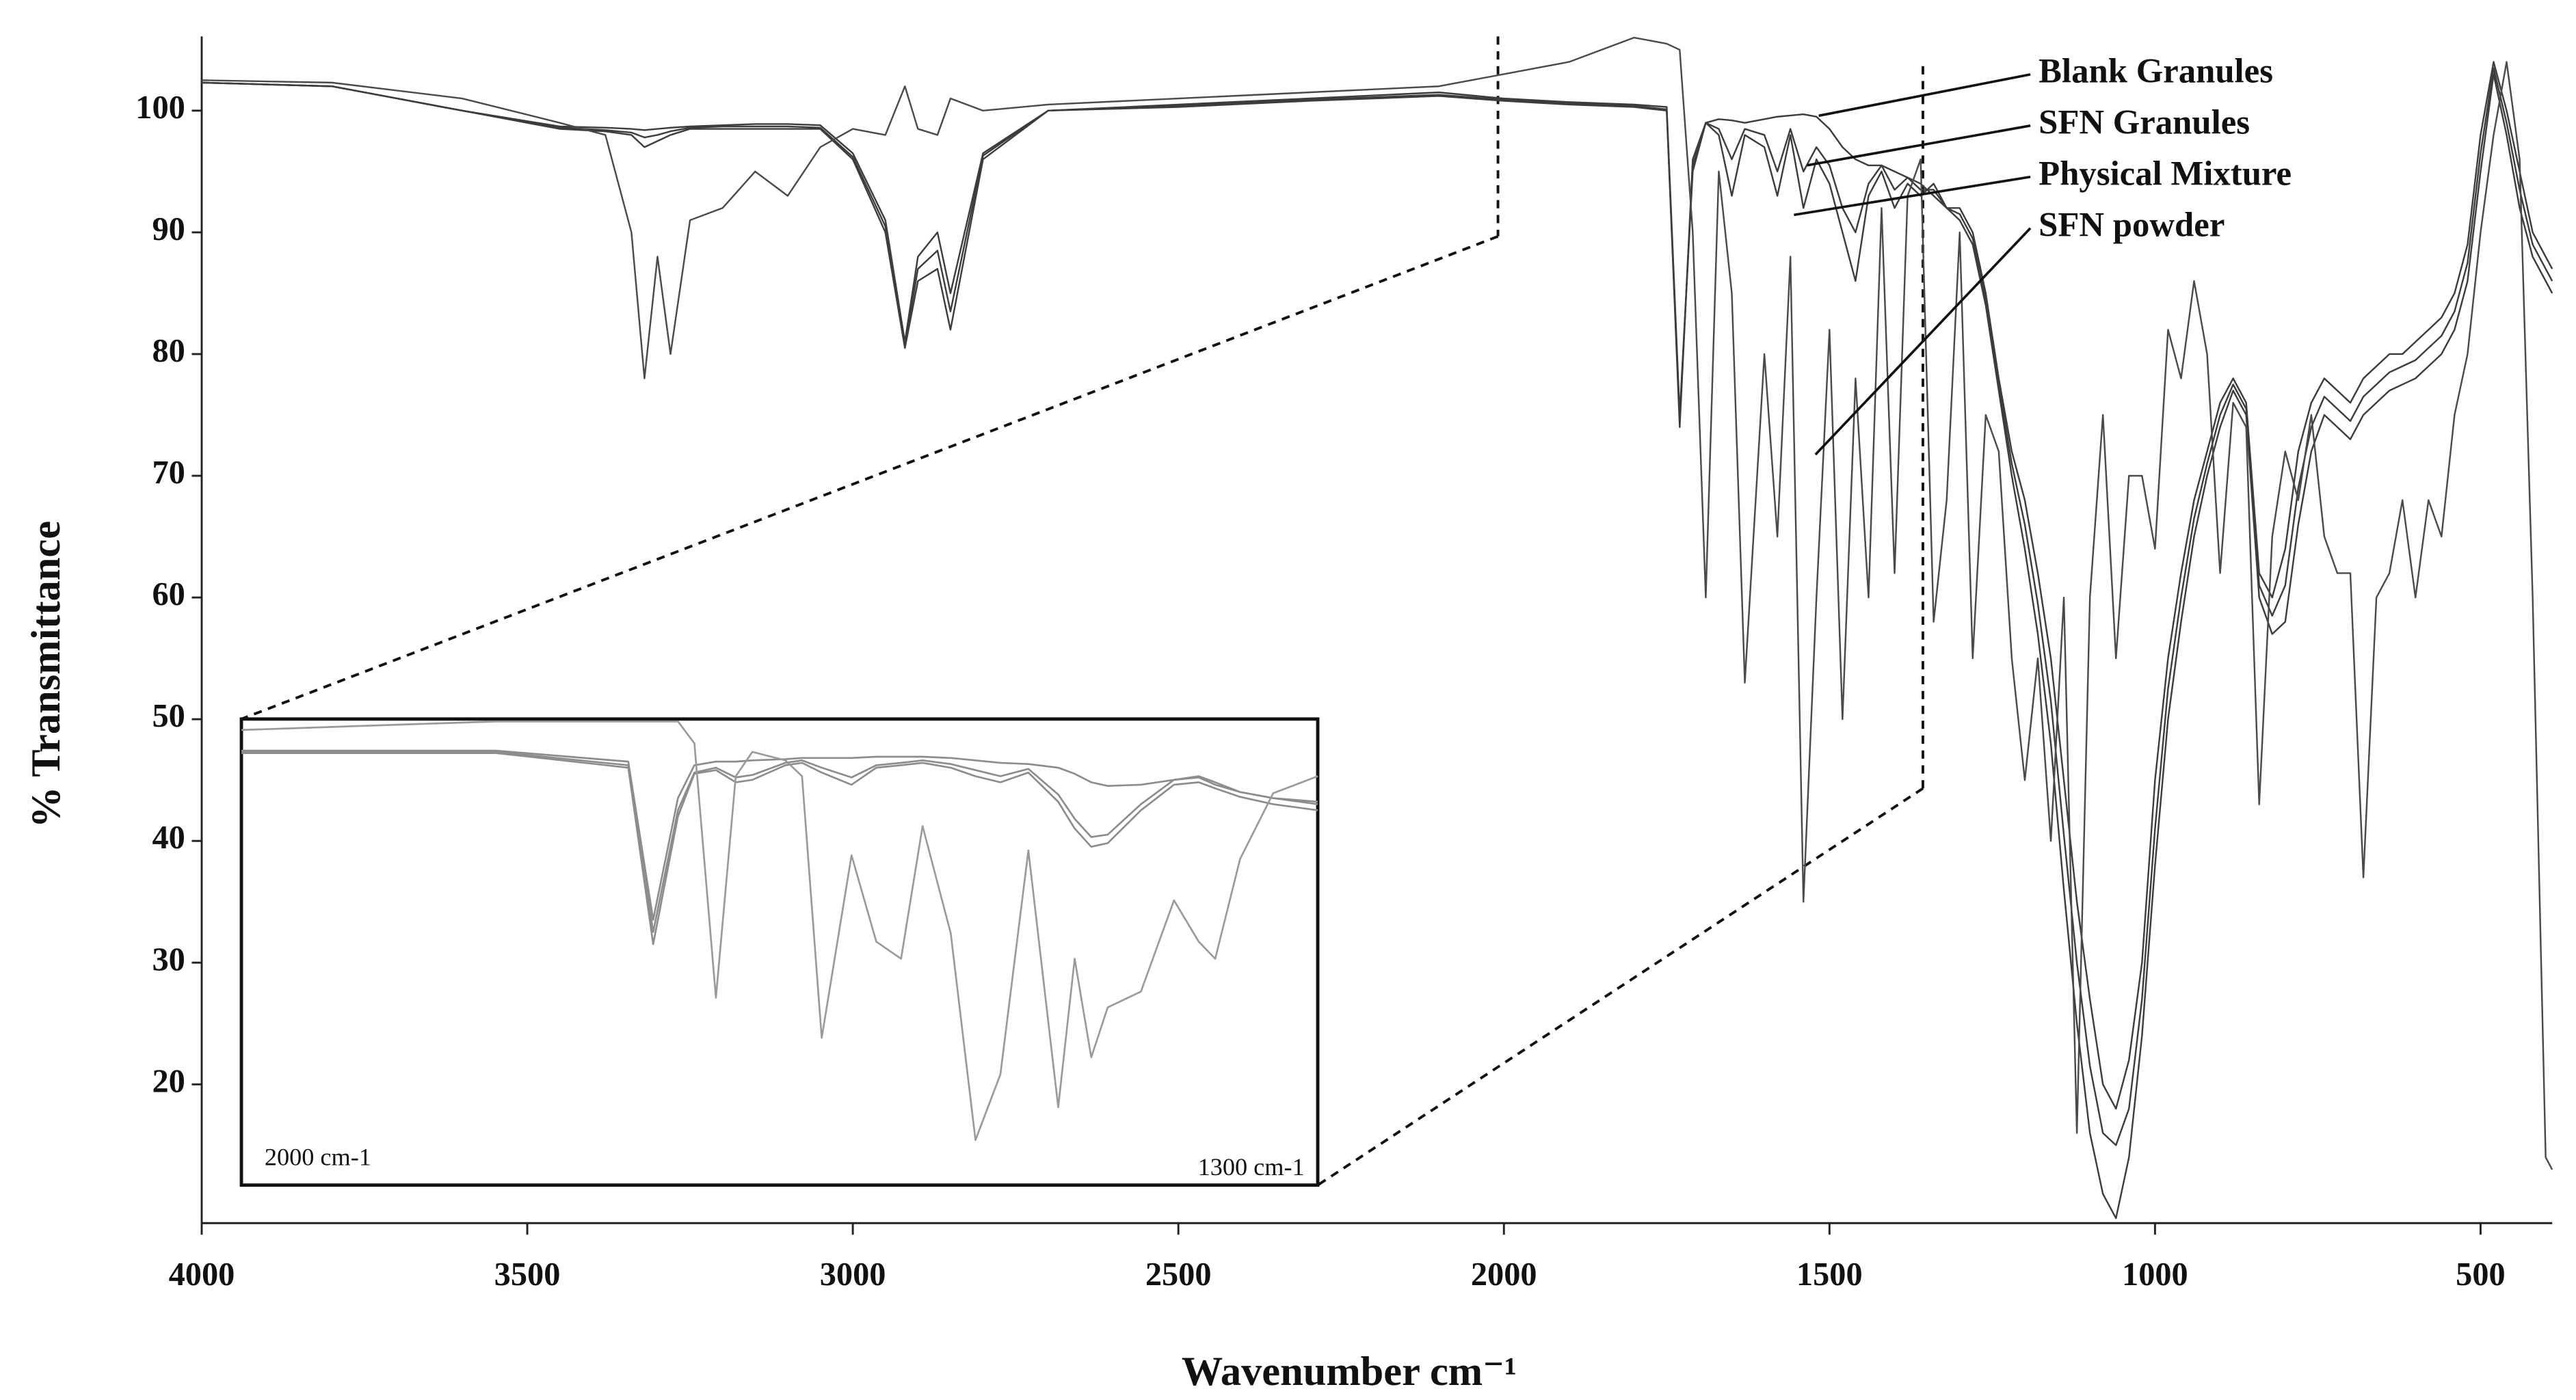  I want to click on y-tick-label: 100, so click(160, 108).